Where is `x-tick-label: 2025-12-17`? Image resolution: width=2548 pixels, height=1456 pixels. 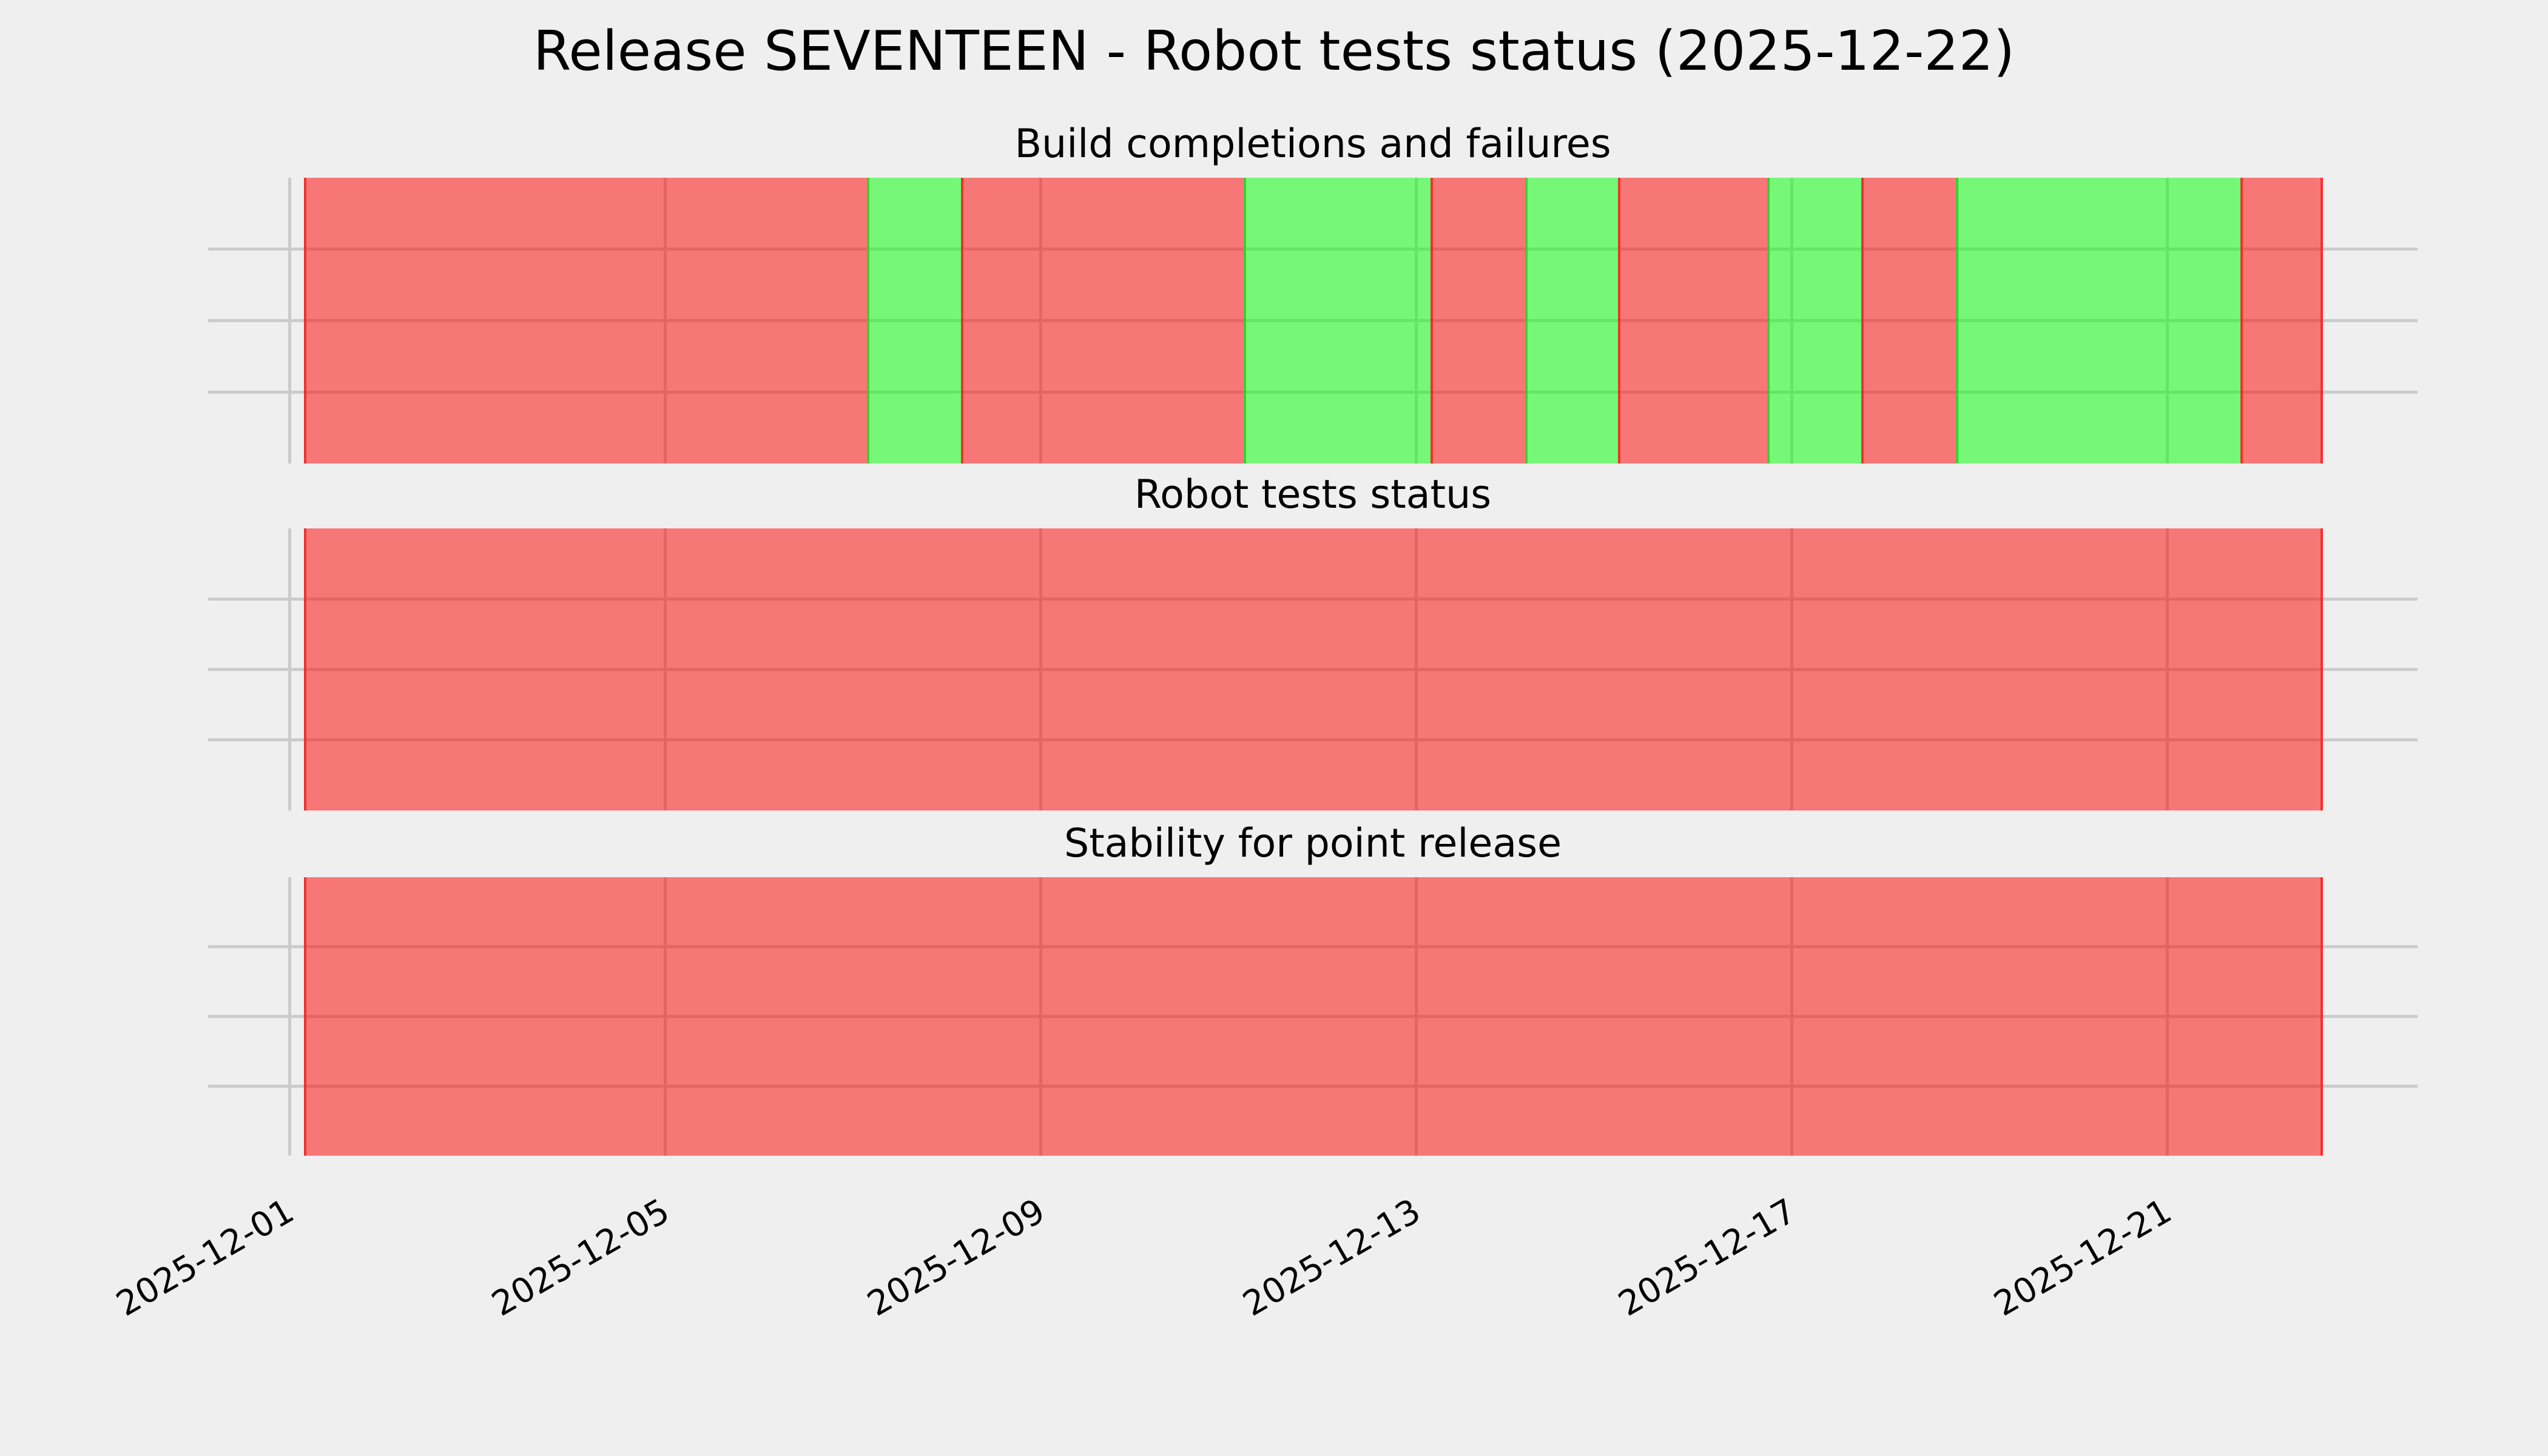 x-tick-label: 2025-12-17 is located at coordinates (1707, 1257).